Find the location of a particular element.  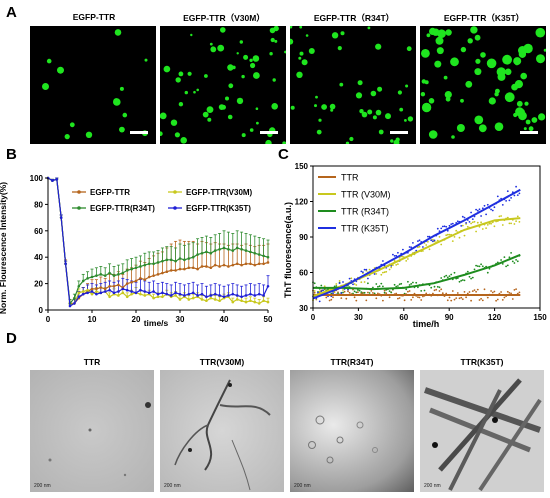

panel-label-b: B is located at coordinates (11, 154).